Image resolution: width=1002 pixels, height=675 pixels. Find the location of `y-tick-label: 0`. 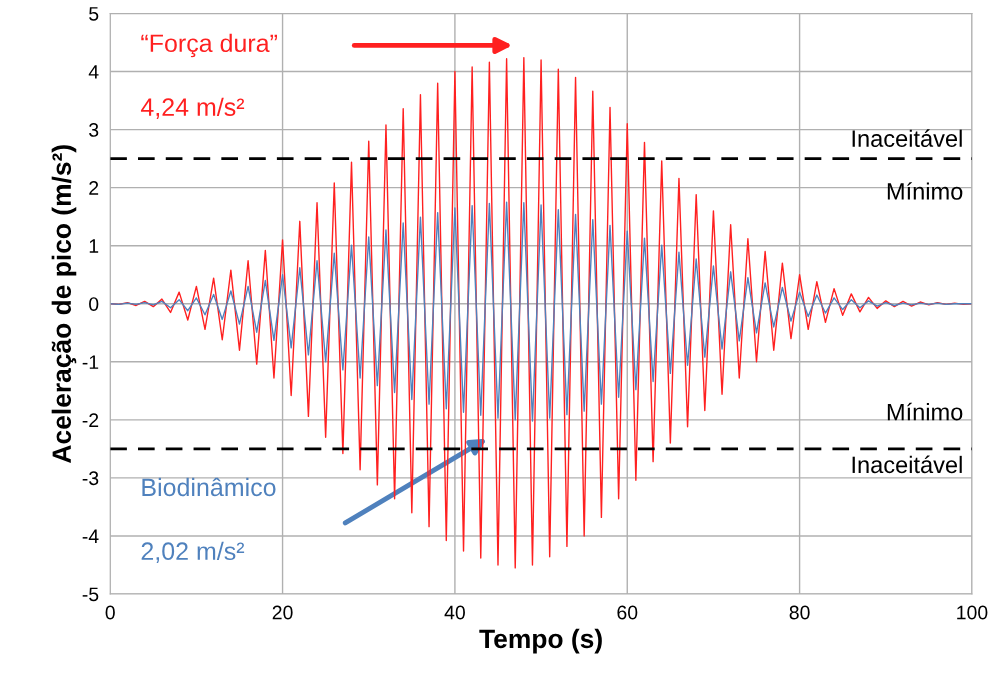

y-tick-label: 0 is located at coordinates (94, 304).